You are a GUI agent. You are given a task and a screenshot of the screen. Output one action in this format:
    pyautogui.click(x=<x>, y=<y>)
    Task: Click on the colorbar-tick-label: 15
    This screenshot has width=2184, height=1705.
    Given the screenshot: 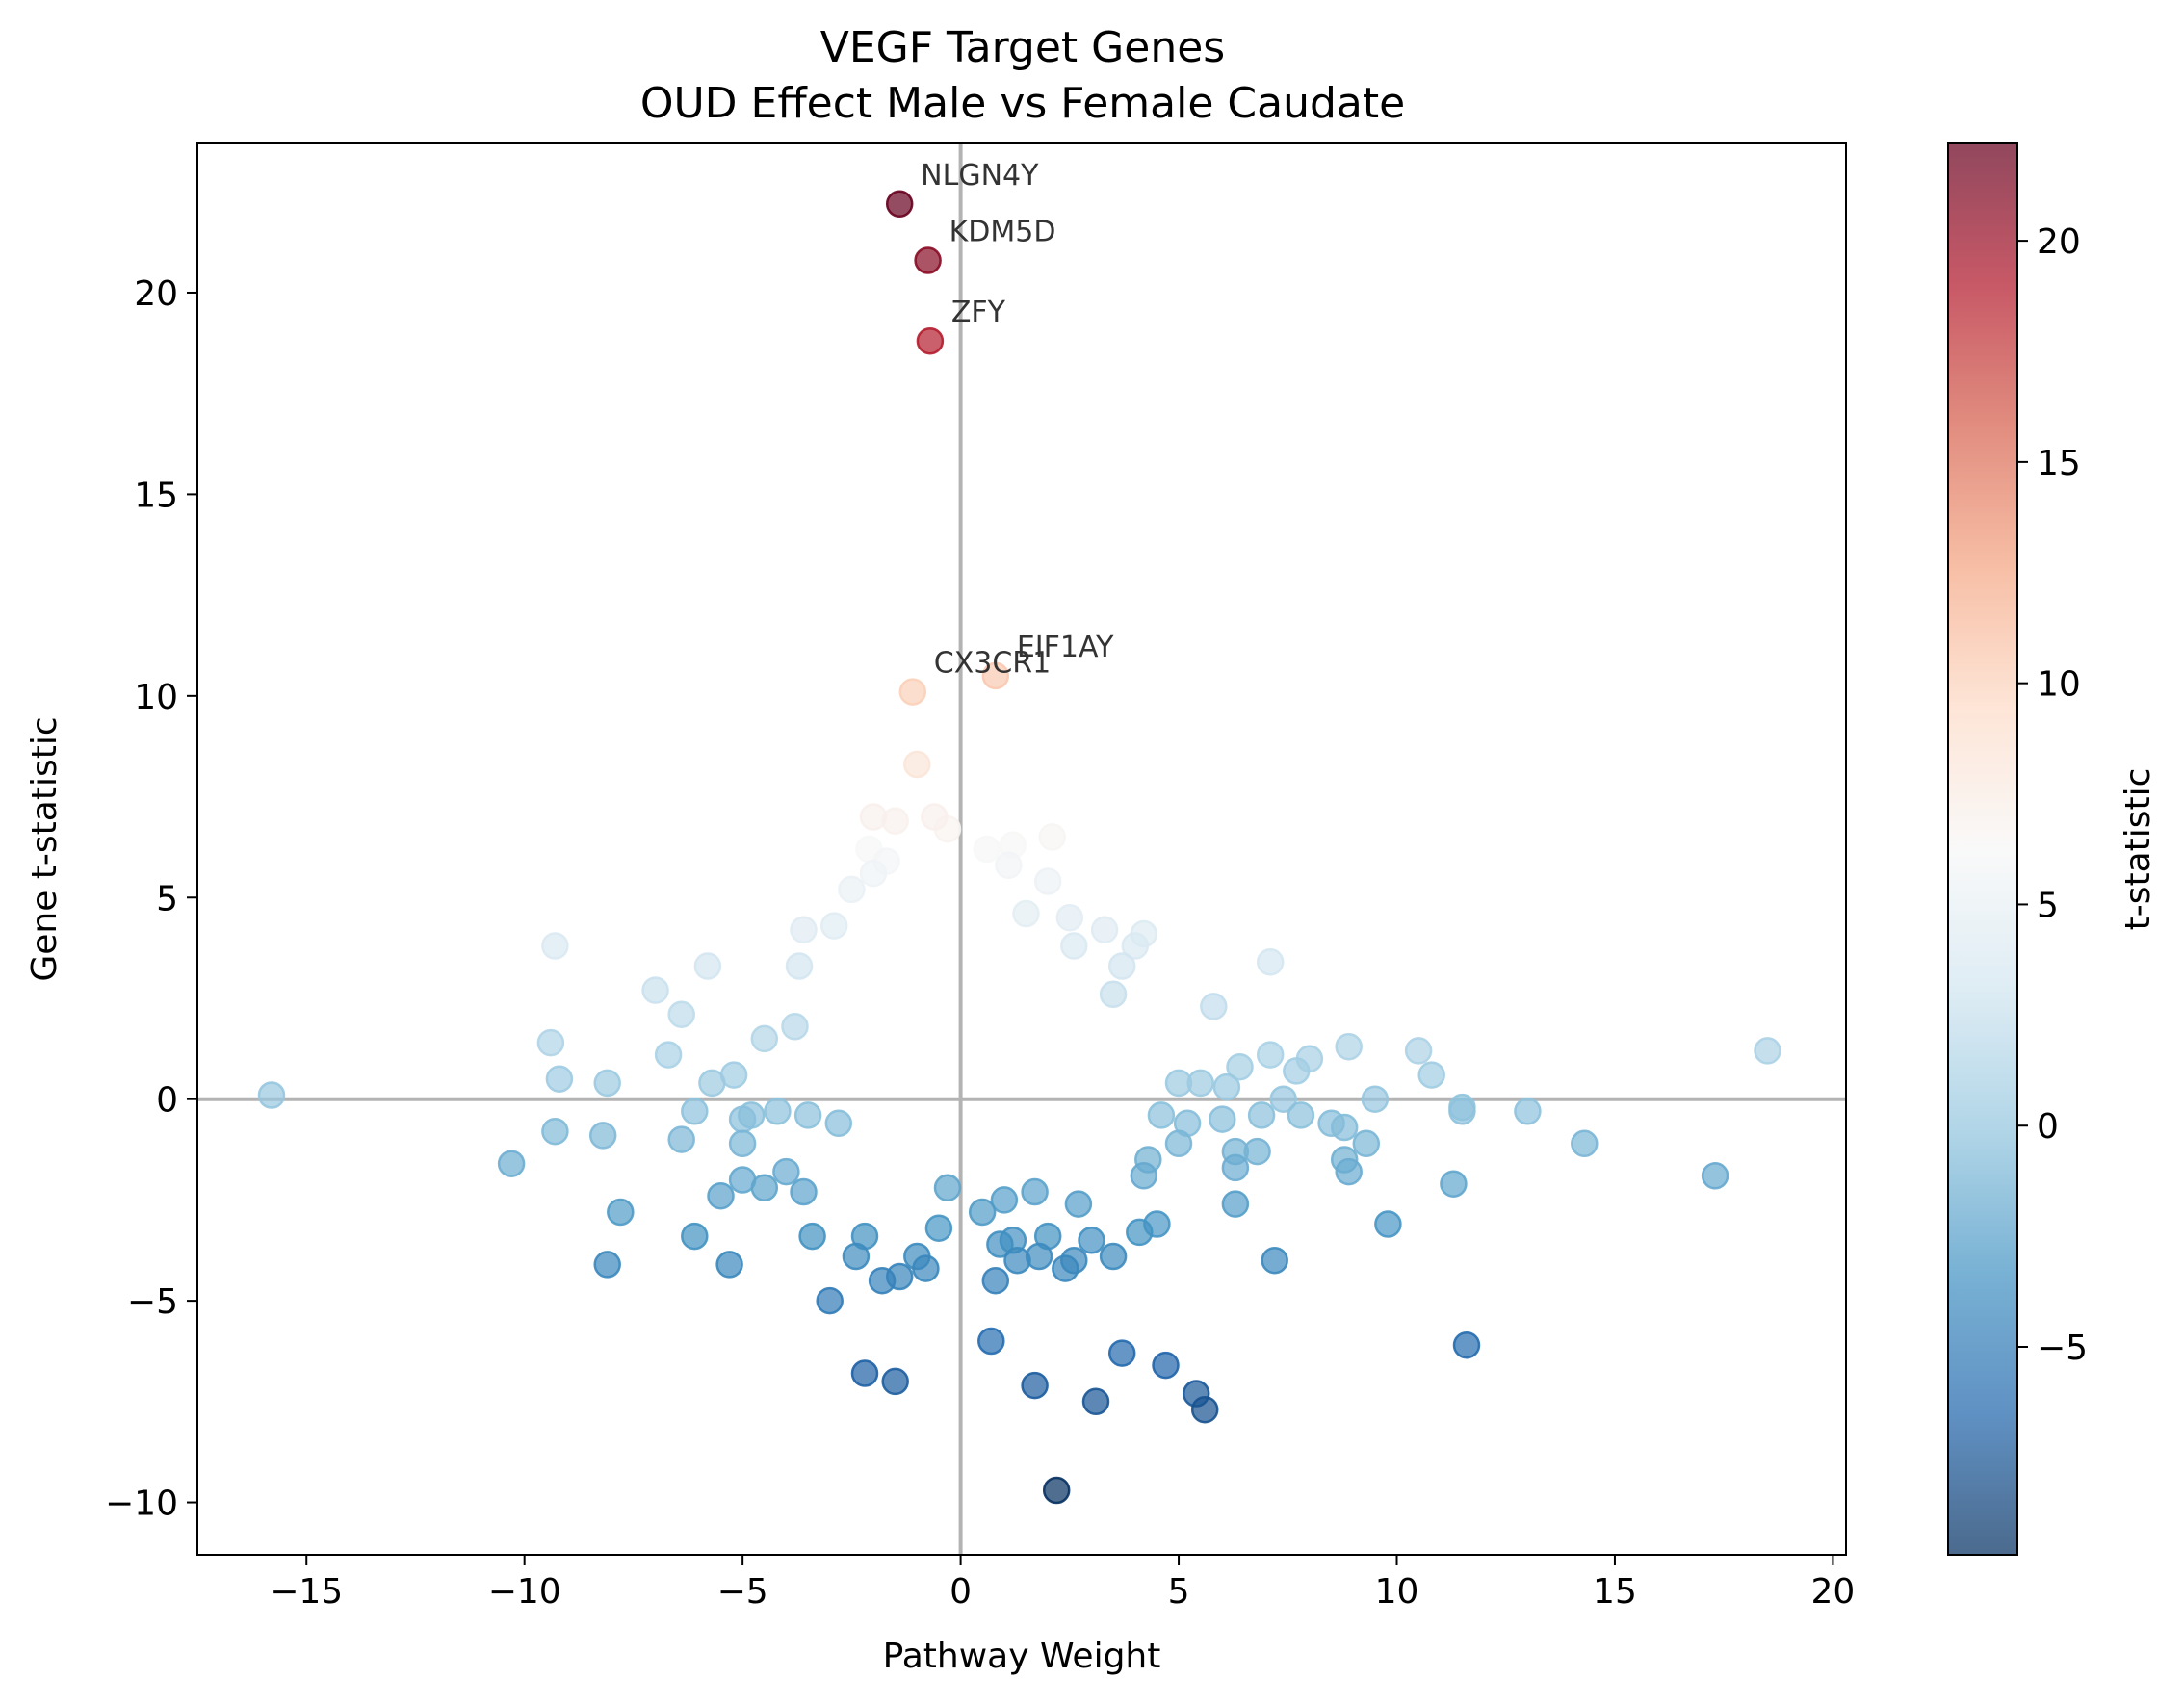 What is the action you would take?
    pyautogui.click(x=2059, y=464)
    